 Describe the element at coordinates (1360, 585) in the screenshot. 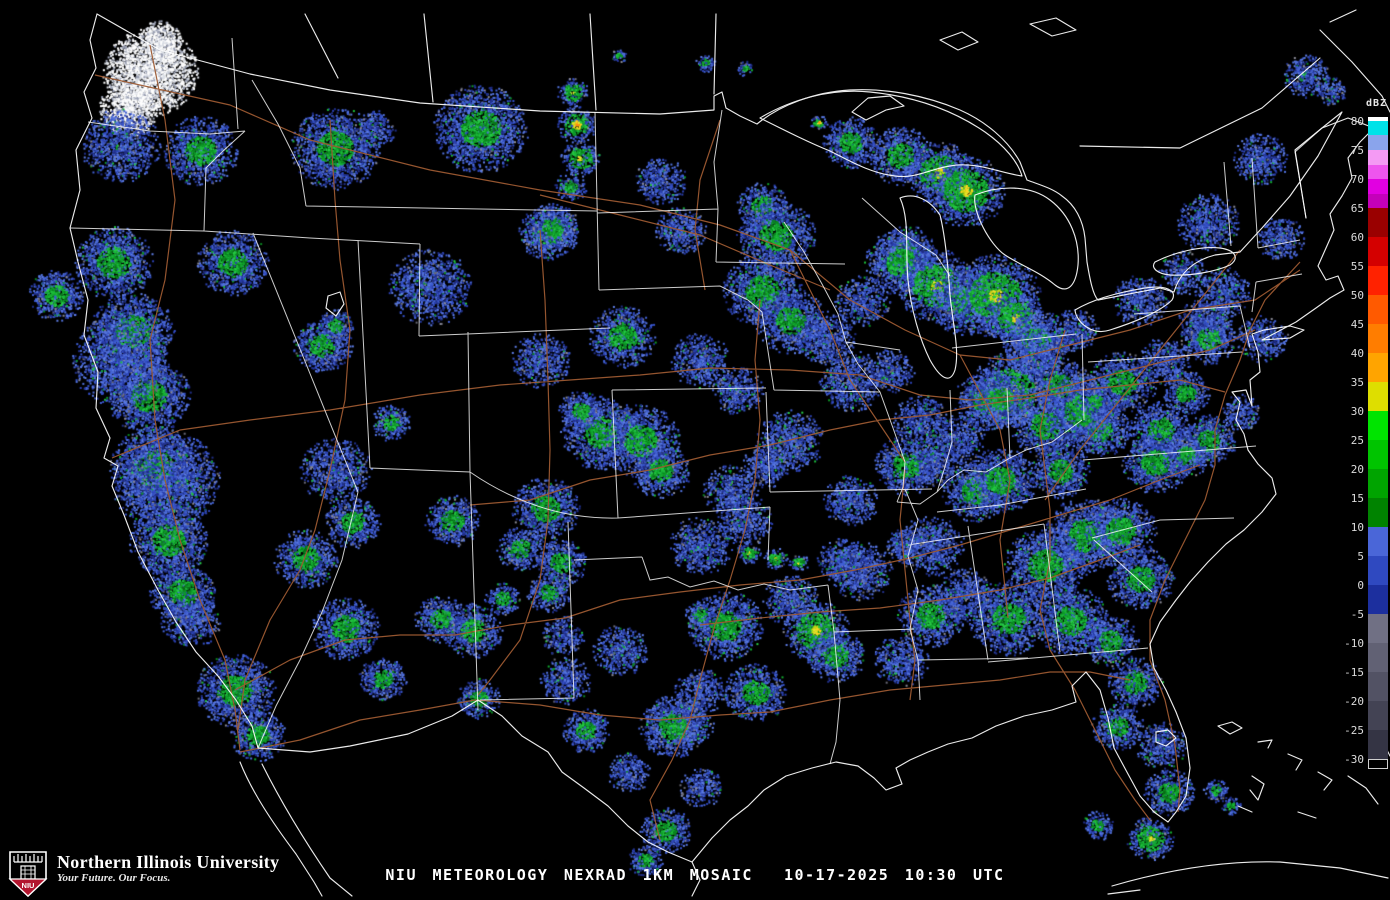

I see `colorbar-tick-label: 0` at that location.